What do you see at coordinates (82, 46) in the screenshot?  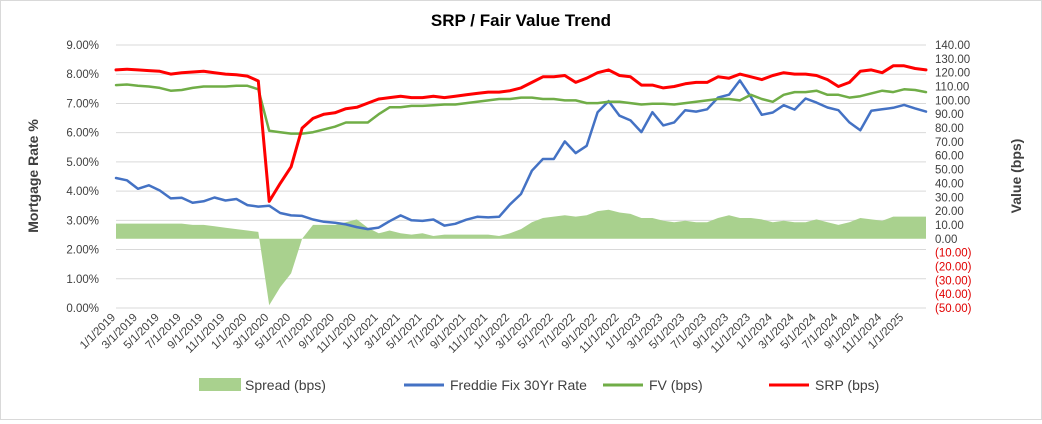 I see `left-tick-label: 9.00%` at bounding box center [82, 46].